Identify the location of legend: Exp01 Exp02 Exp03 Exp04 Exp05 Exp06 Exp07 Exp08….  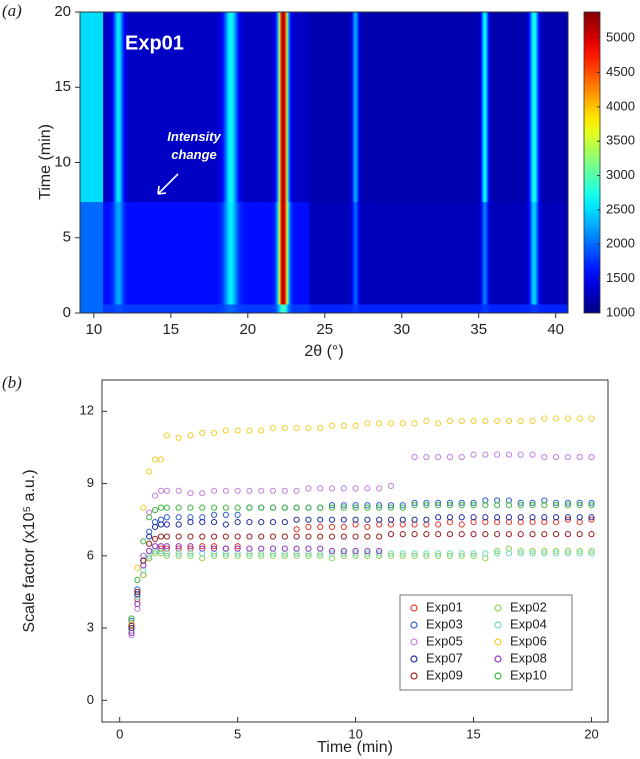
(486, 642).